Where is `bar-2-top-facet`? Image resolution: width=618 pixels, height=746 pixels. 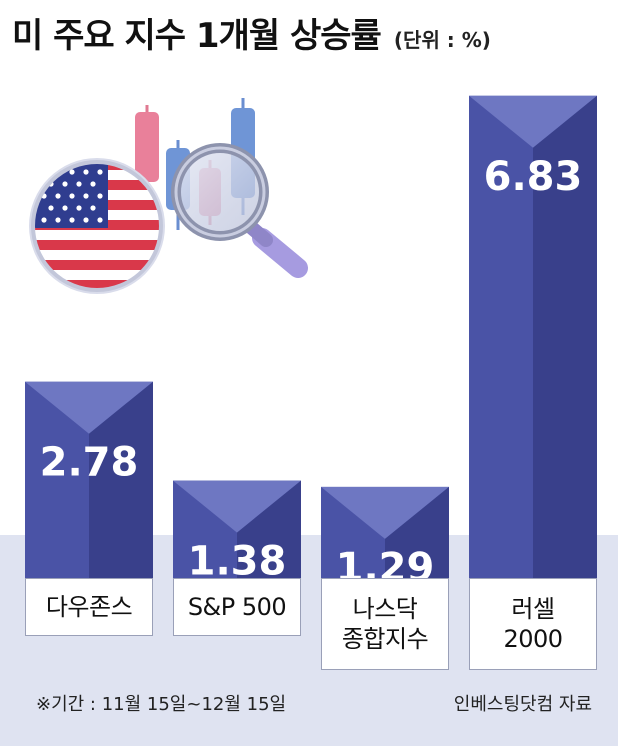
bar-2-top-facet is located at coordinates (385, 512).